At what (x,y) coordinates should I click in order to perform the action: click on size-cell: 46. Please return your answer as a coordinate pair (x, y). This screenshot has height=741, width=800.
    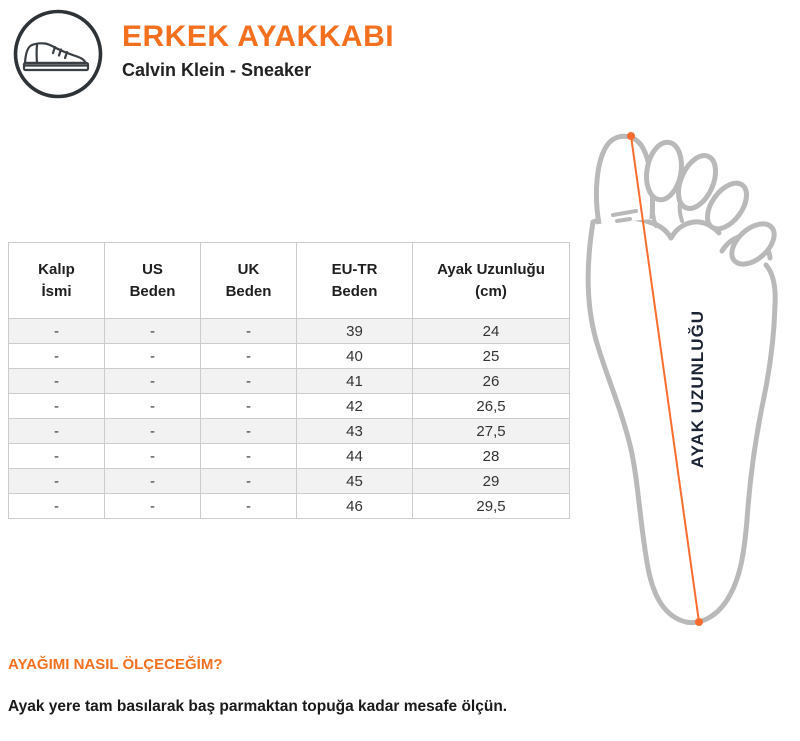
    Looking at the image, I should click on (354, 506).